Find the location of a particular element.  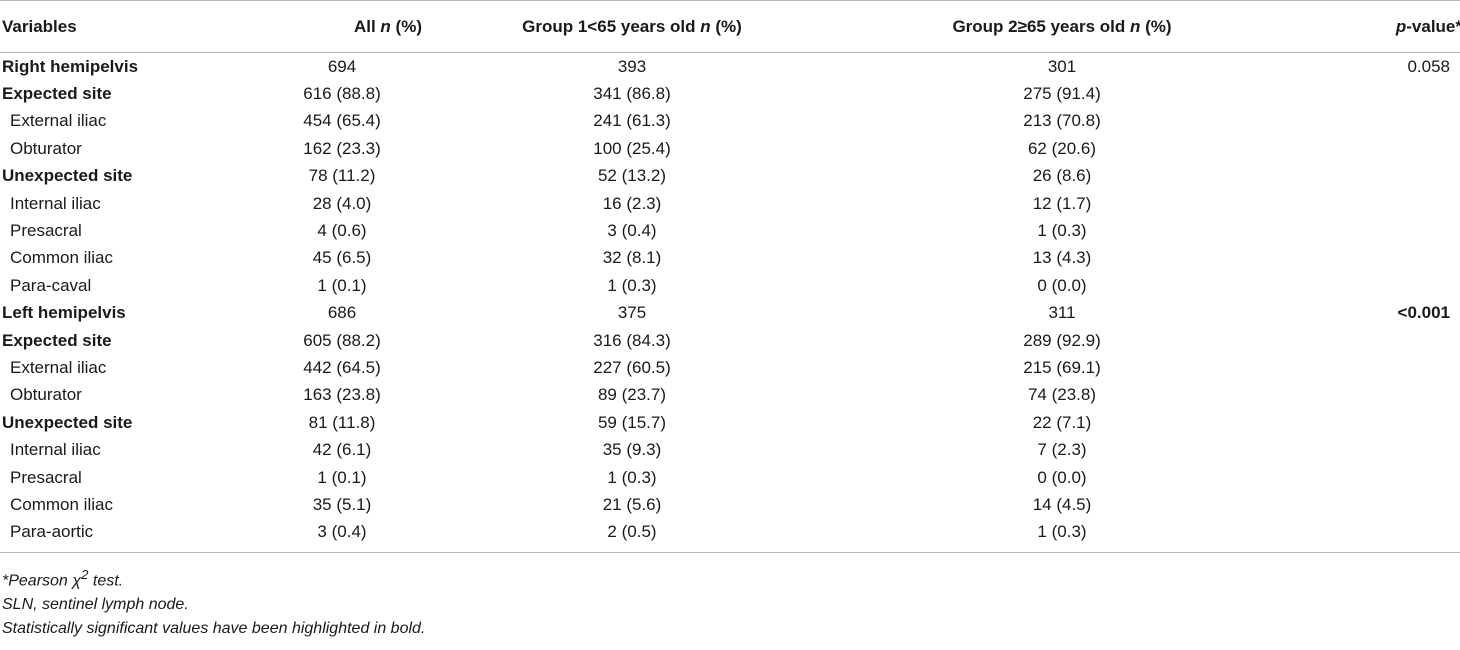

cell-all: 694 is located at coordinates (342, 66).